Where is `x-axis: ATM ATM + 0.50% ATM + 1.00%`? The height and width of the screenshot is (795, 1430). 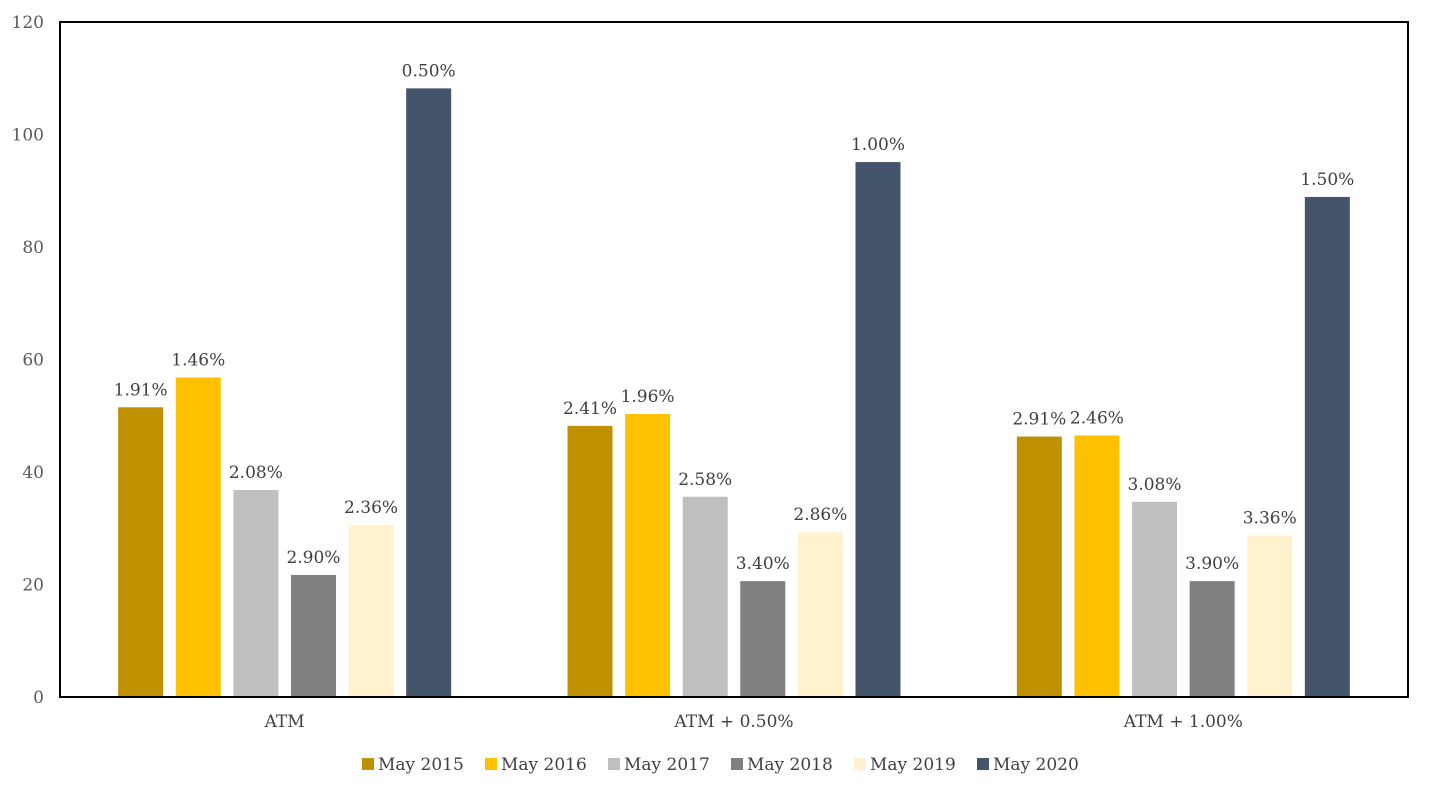
x-axis: ATM ATM + 0.50% ATM + 1.00% is located at coordinates (753, 722).